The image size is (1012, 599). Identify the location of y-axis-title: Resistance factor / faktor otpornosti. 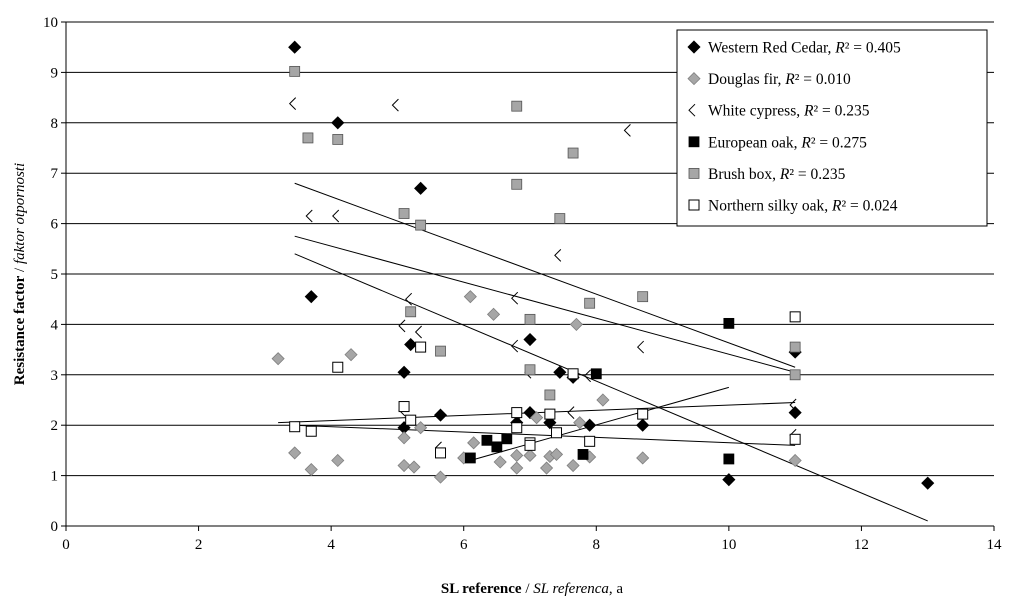
(20, 274).